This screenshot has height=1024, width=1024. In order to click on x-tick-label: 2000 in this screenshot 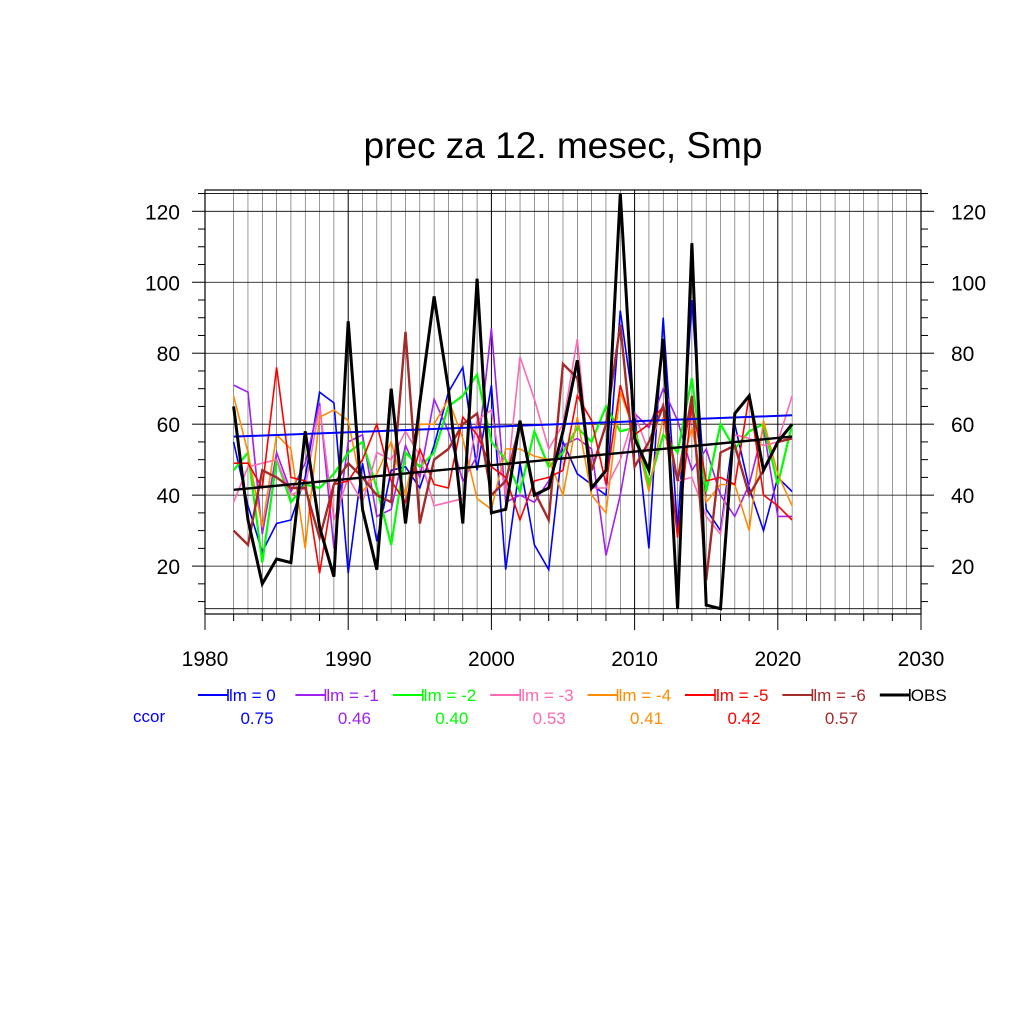, I will do `click(491, 659)`.